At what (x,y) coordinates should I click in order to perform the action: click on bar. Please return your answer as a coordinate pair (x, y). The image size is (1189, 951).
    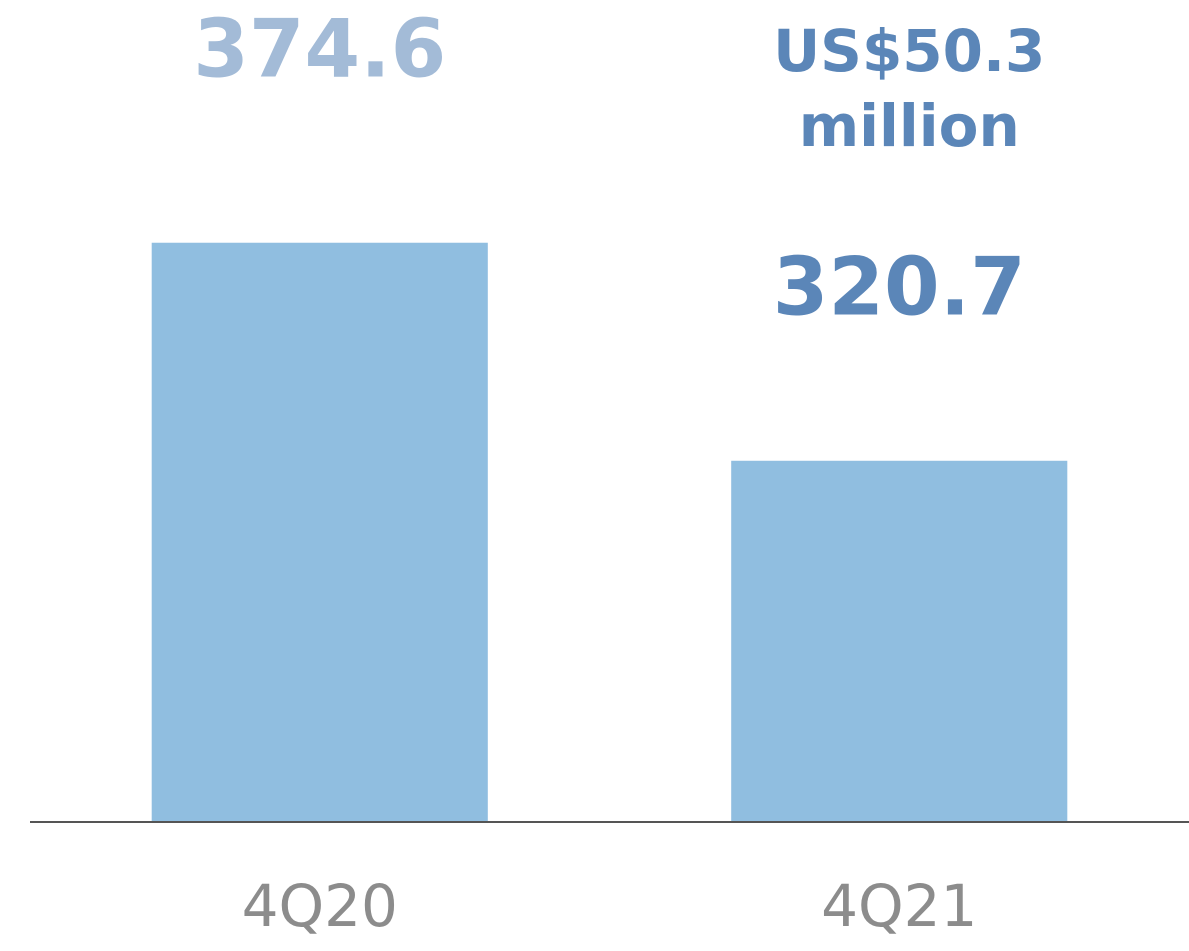
    Looking at the image, I should click on (899, 641).